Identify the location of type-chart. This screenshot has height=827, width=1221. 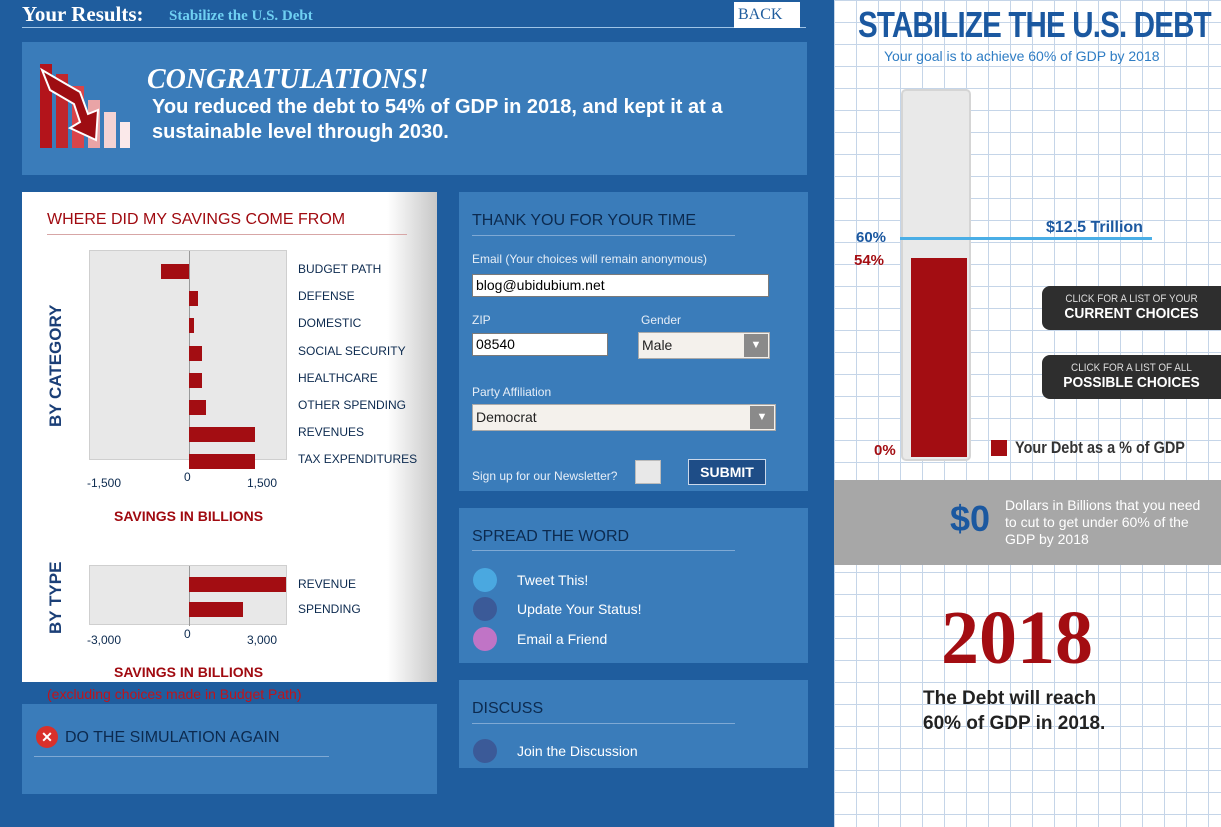
(188, 595).